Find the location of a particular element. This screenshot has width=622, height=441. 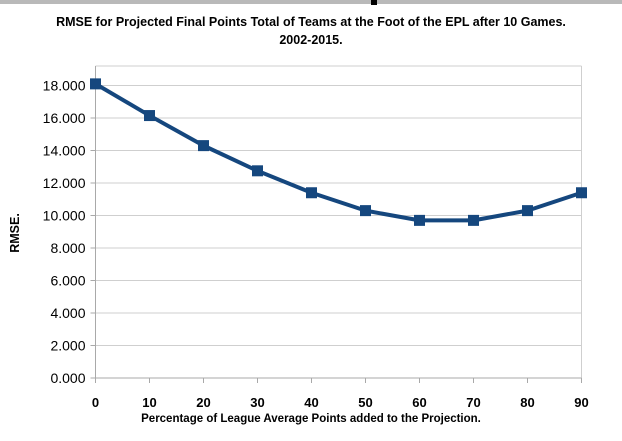

window-edge-notch is located at coordinates (374, 2).